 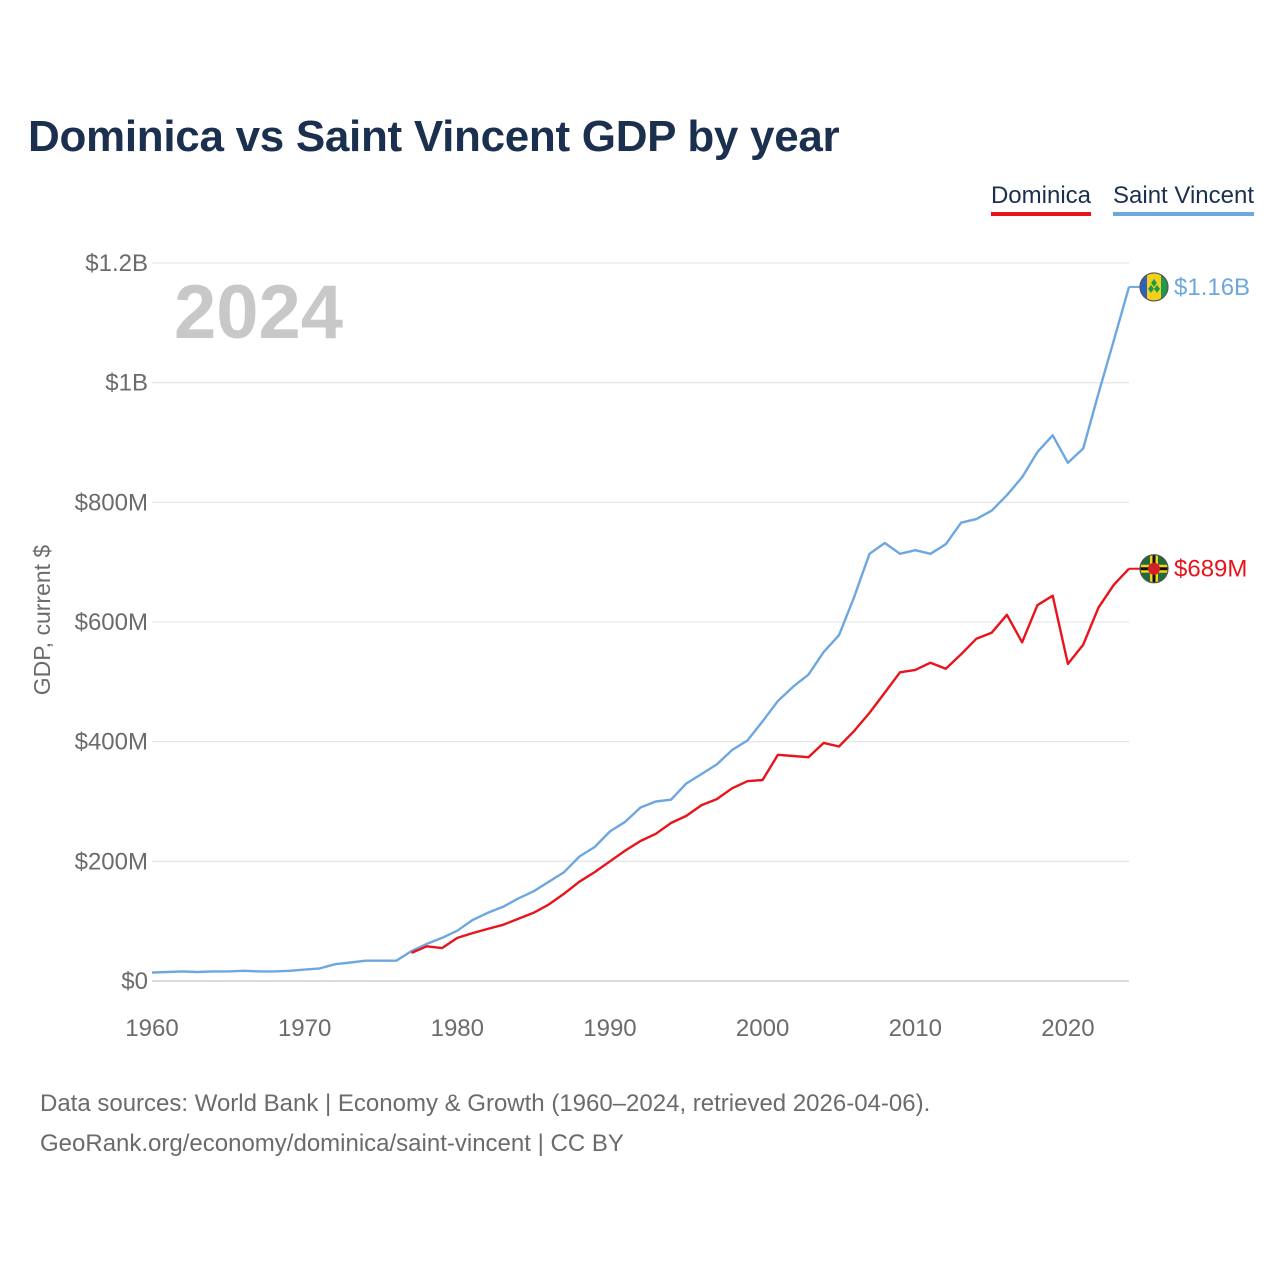 I want to click on y-tick-label: $1B, so click(x=126, y=383).